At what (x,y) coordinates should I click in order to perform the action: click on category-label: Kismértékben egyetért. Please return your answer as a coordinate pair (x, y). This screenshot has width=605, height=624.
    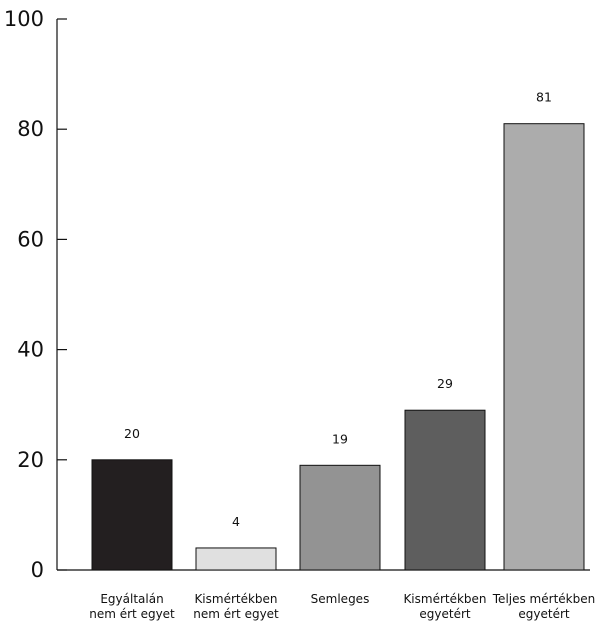
    Looking at the image, I should click on (444, 606).